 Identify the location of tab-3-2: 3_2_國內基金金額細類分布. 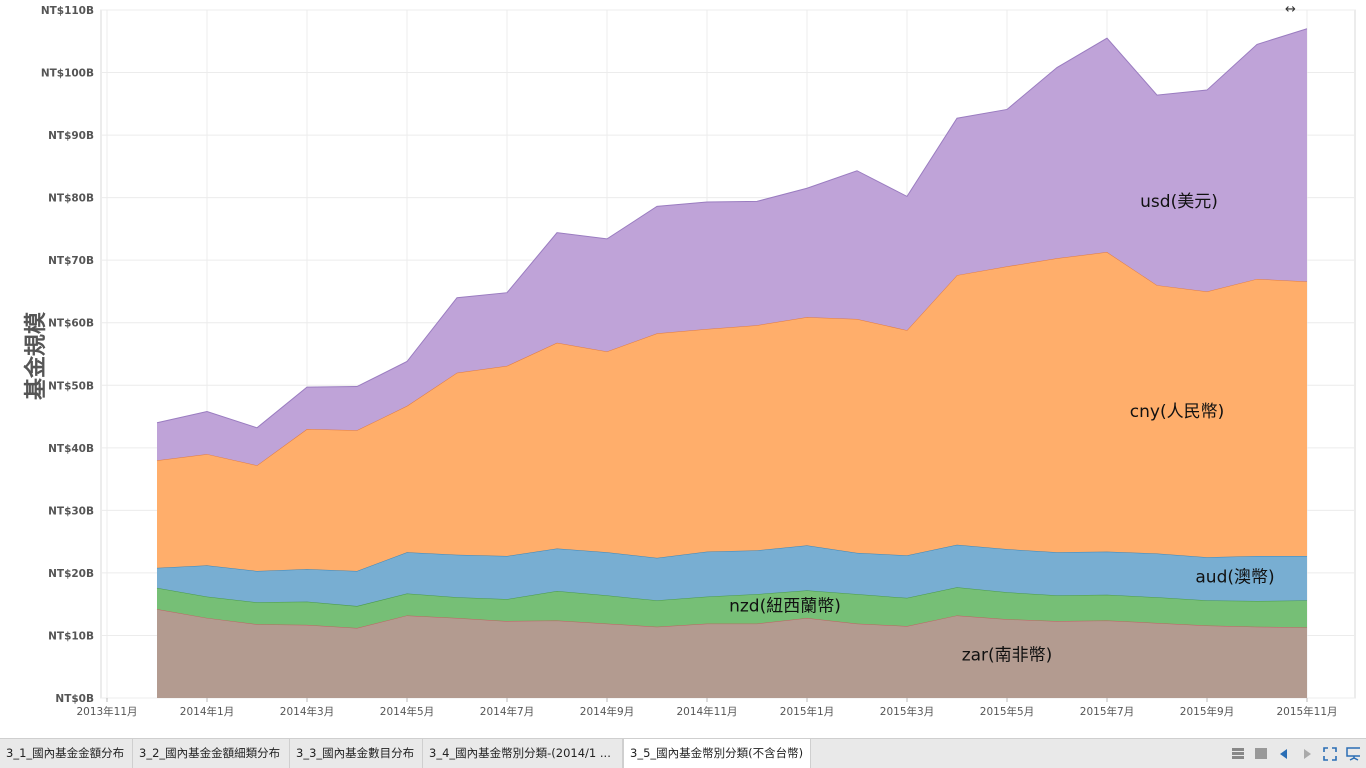
(211, 753).